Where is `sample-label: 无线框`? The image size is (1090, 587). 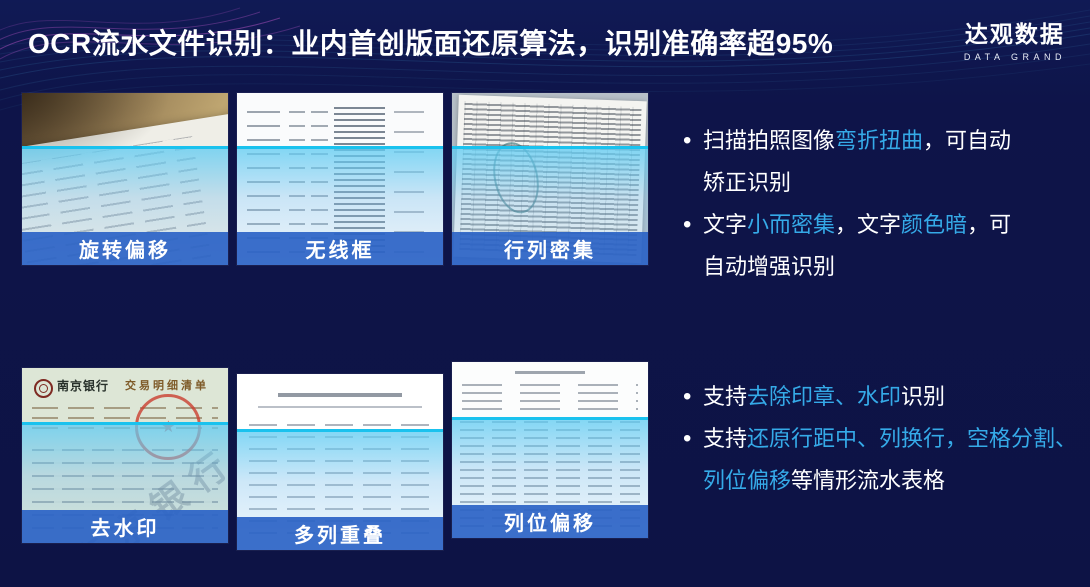 sample-label: 无线框 is located at coordinates (340, 248).